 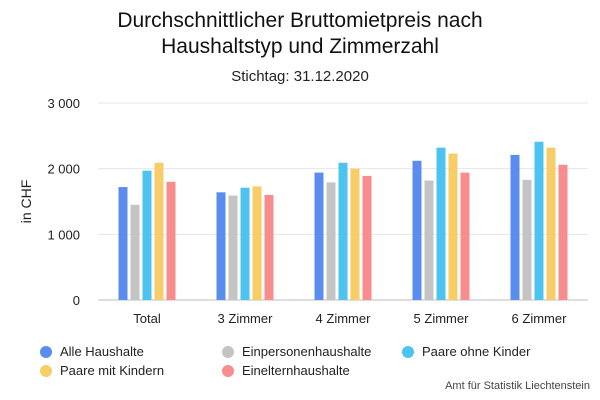 What do you see at coordinates (159, 231) in the screenshot?
I see `bar-paare-mit-kindern-total` at bounding box center [159, 231].